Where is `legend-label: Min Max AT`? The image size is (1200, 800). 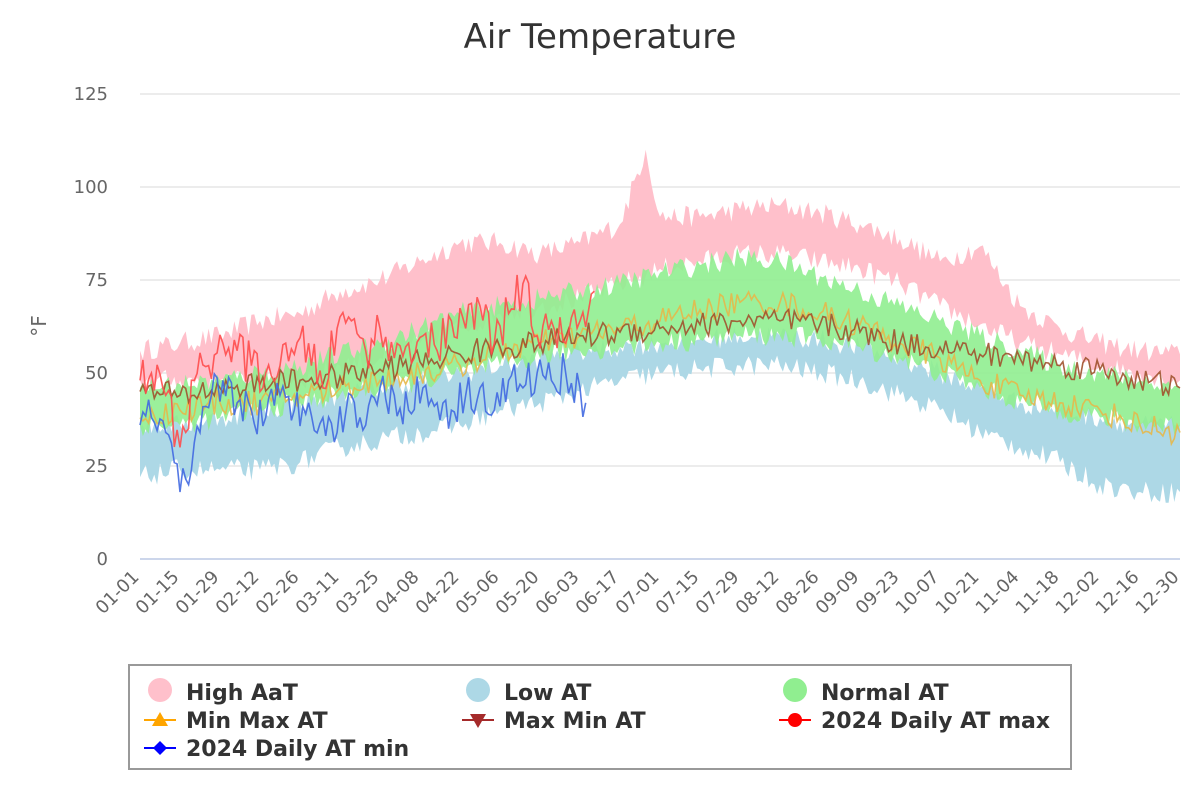 legend-label: Min Max AT is located at coordinates (257, 721).